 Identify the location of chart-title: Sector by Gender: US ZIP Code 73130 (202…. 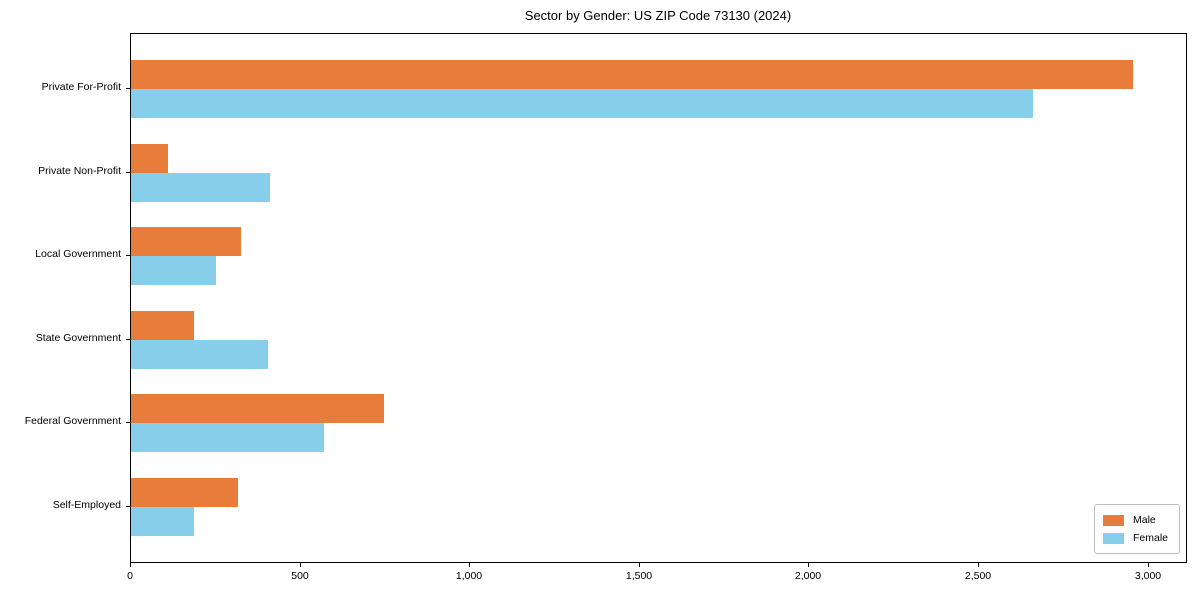
(658, 15).